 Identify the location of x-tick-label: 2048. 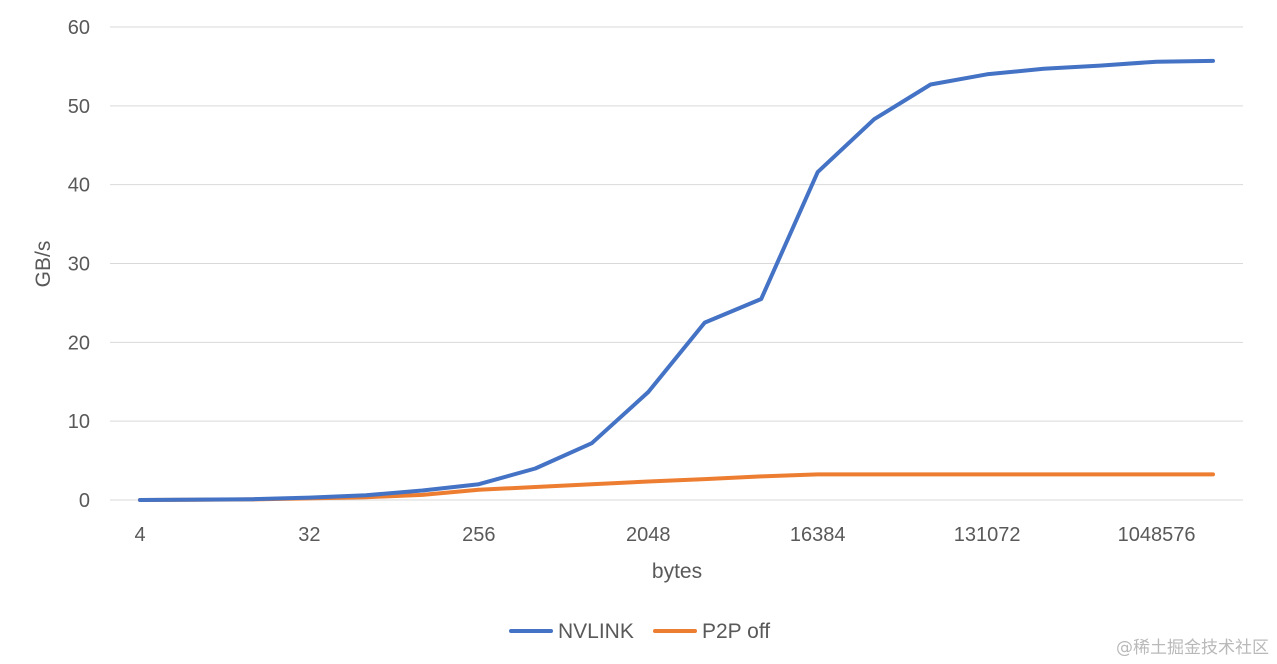
(648, 535).